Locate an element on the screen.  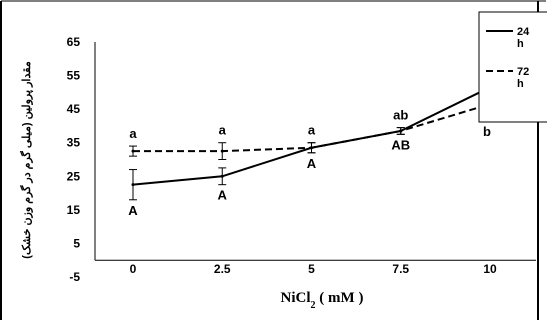
x-tick-label: 2.5 is located at coordinates (222, 269).